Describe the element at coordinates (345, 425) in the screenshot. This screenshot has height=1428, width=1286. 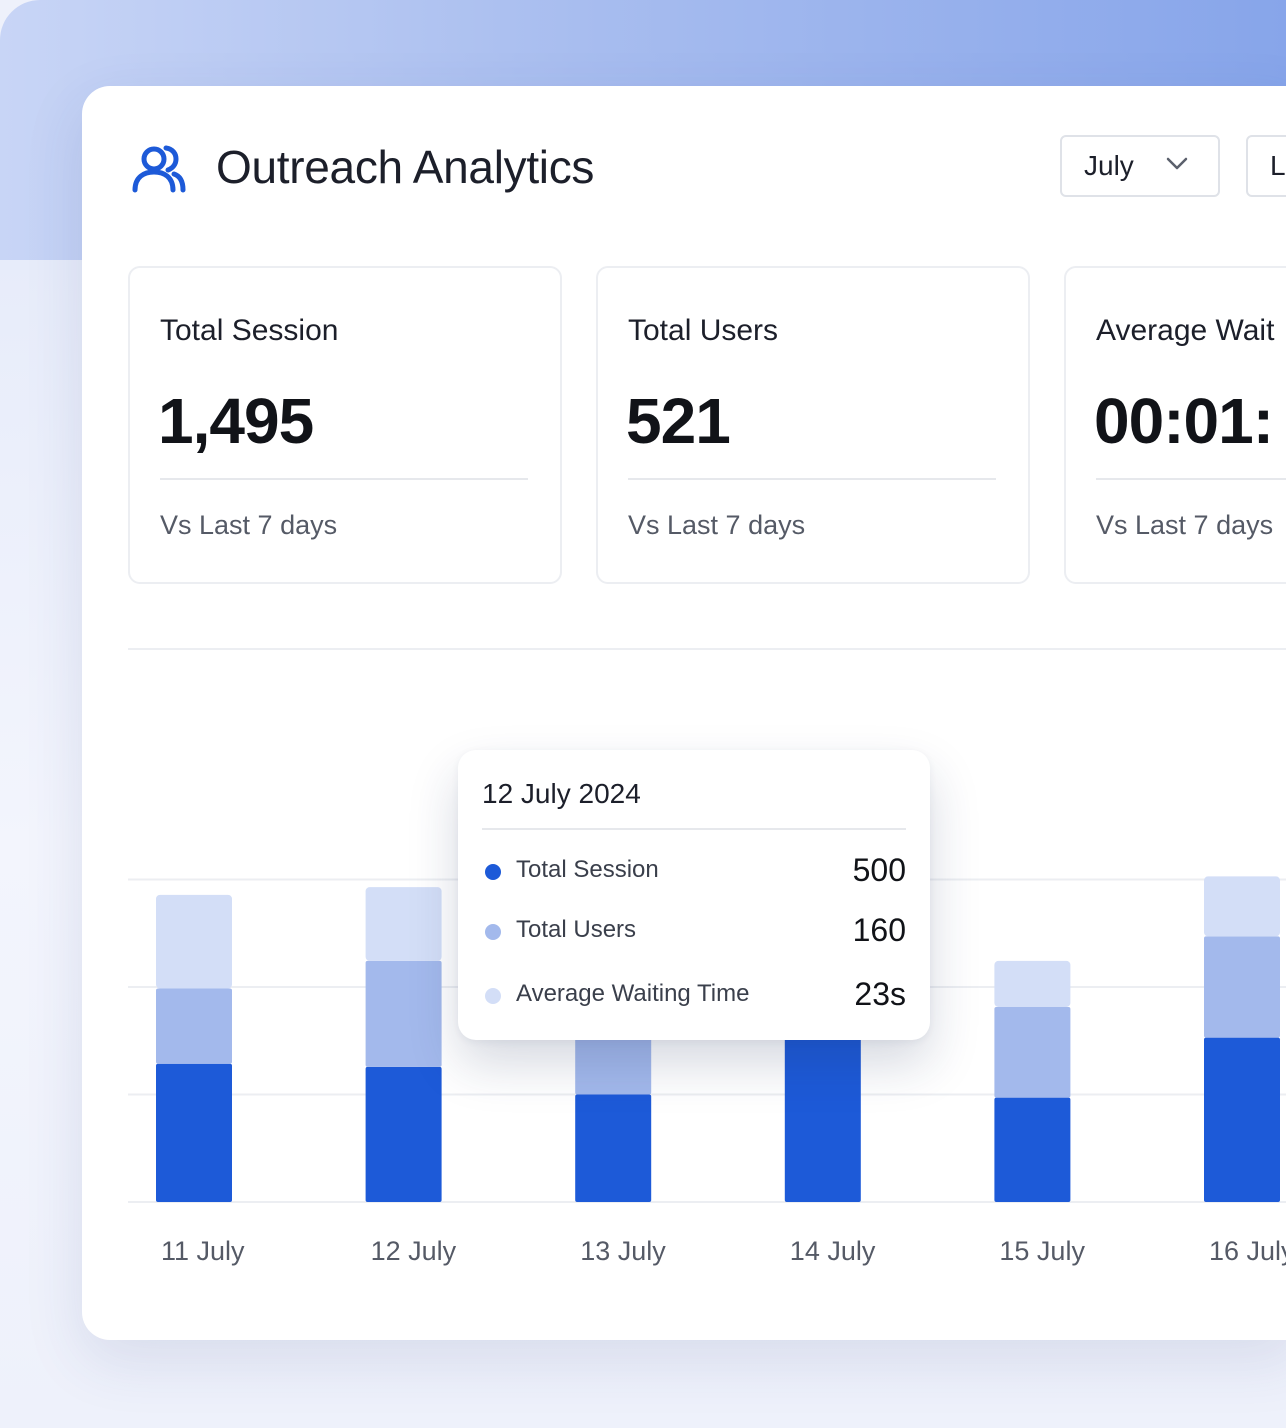
I see `stat-card-total-session: Total Session 1,495 Vs Last 7 days` at that location.